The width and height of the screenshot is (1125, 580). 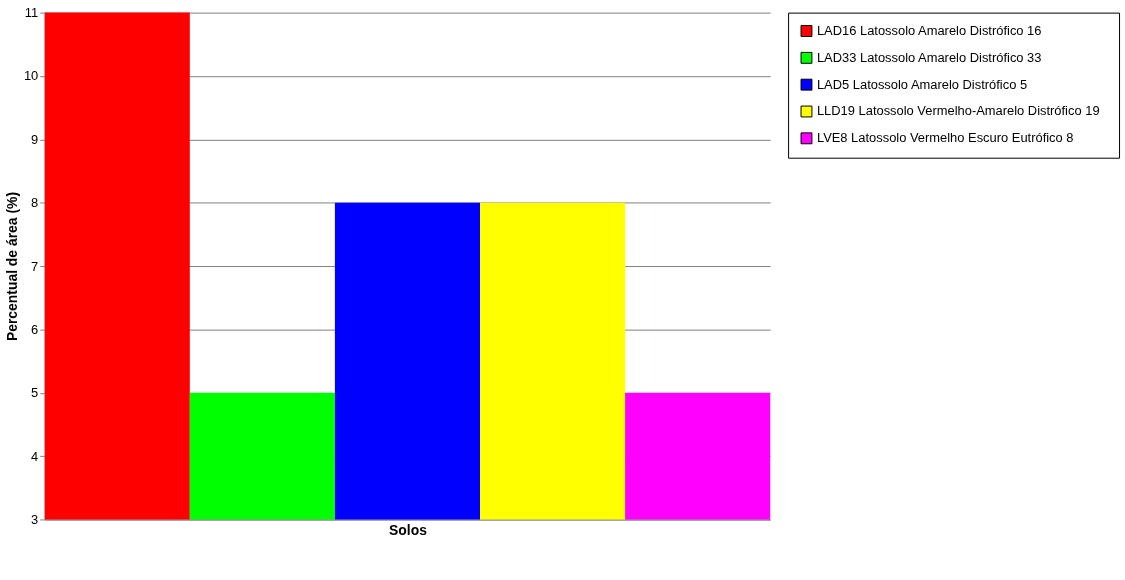 I want to click on y-tick-label: 8, so click(x=35, y=203).